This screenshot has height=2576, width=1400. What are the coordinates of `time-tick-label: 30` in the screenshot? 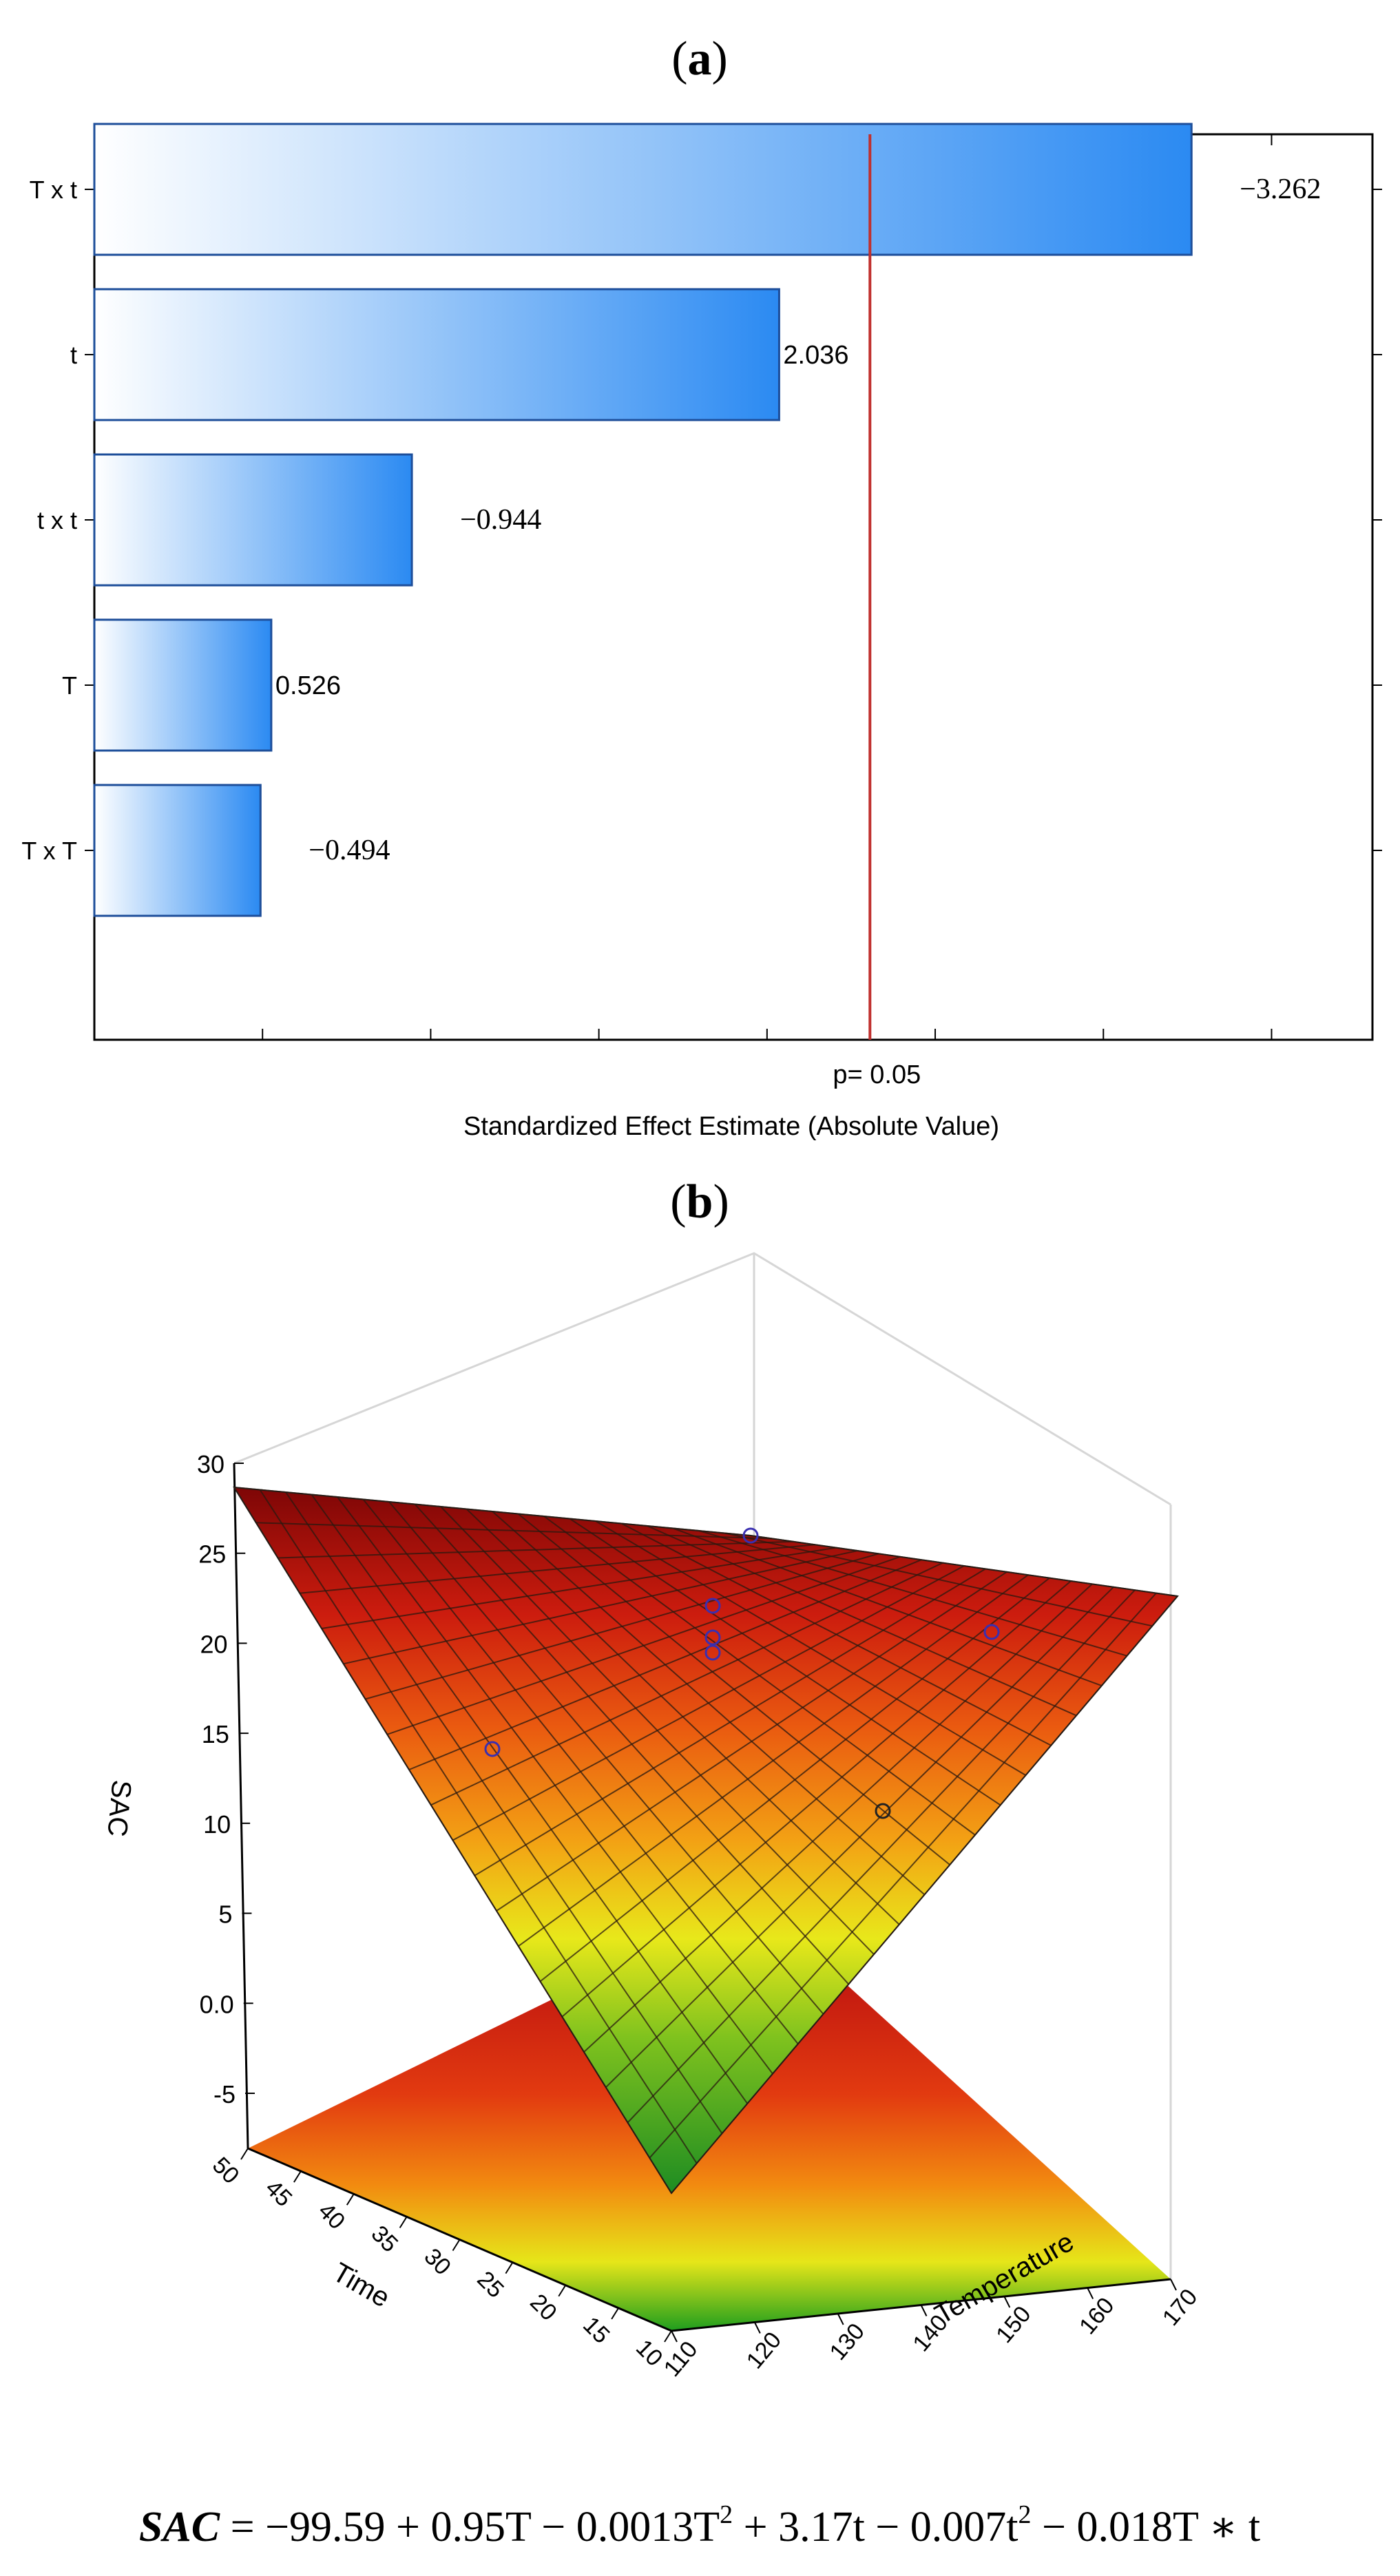 It's located at (438, 2262).